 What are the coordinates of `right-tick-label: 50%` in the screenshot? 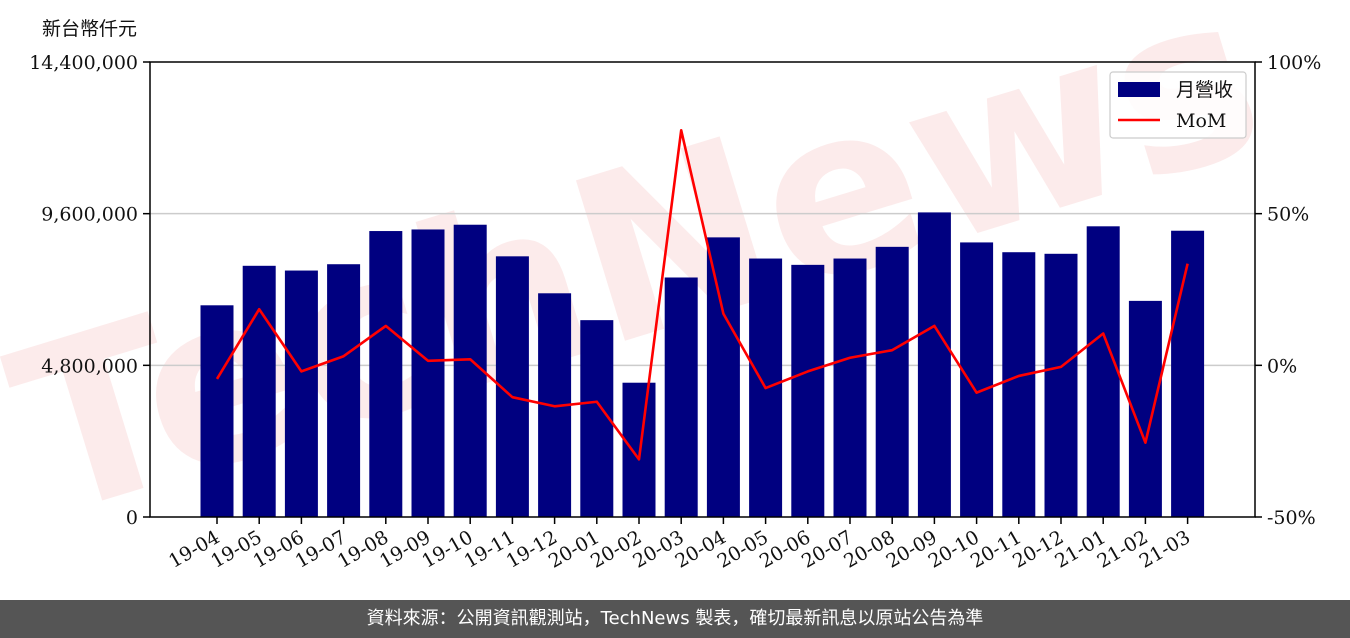 It's located at (1288, 215).